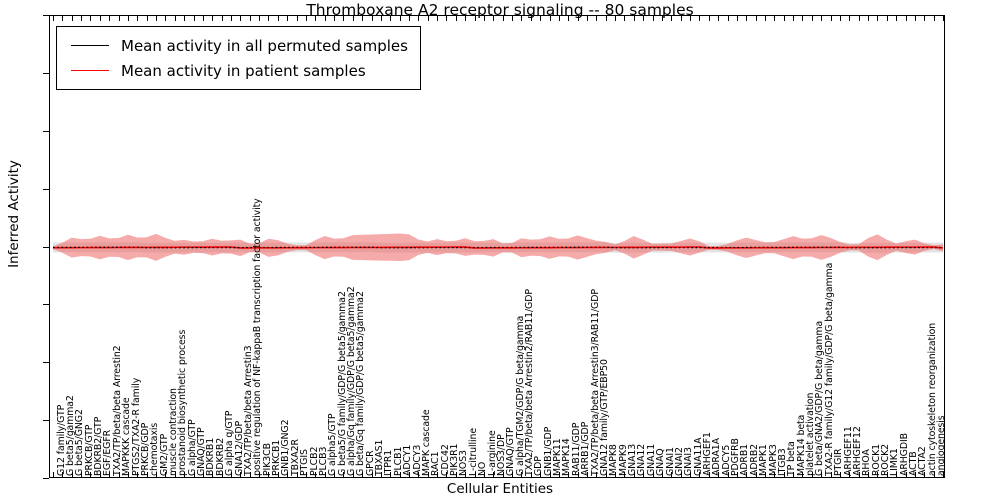  I want to click on permuted-mean-line, so click(498, 247).